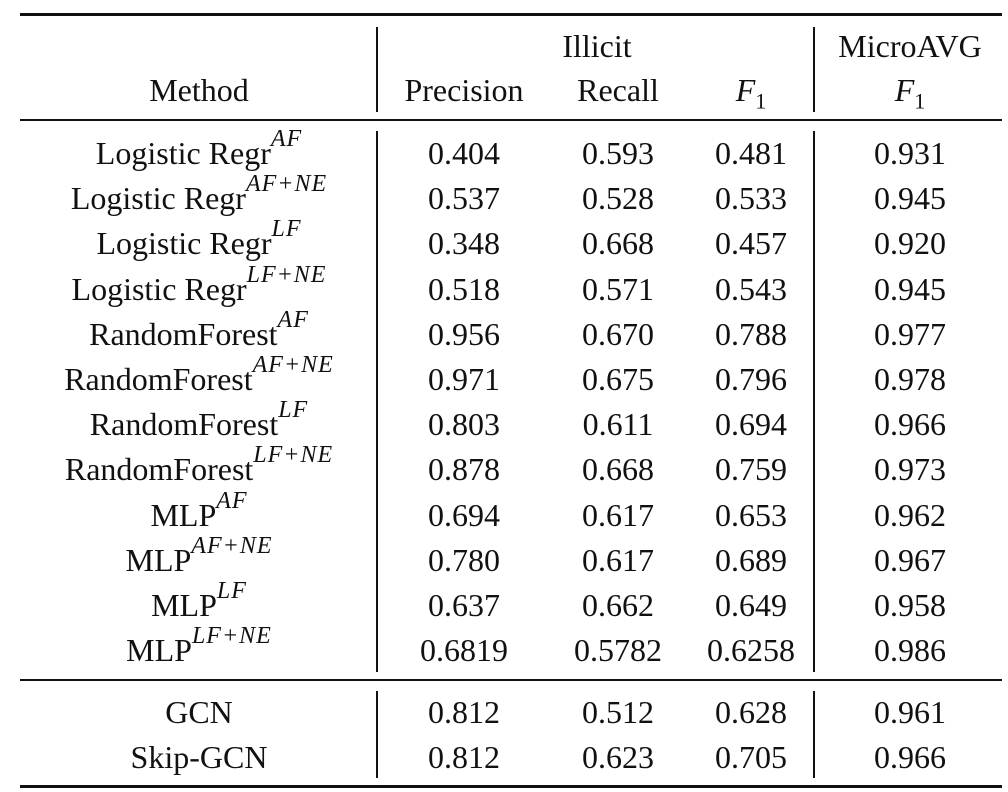  I want to click on f1-cell: 0.533, so click(751, 198).